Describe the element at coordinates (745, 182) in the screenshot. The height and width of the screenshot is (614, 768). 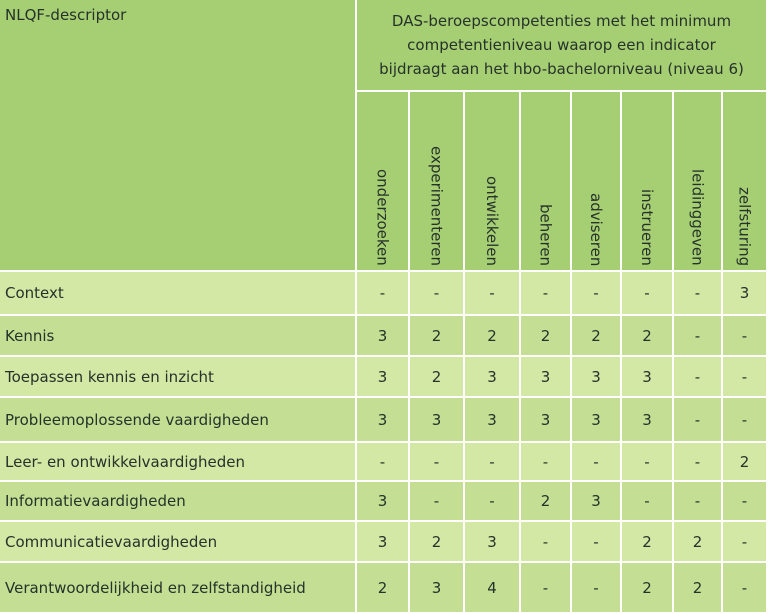
I see `column-header: zelfsturing` at that location.